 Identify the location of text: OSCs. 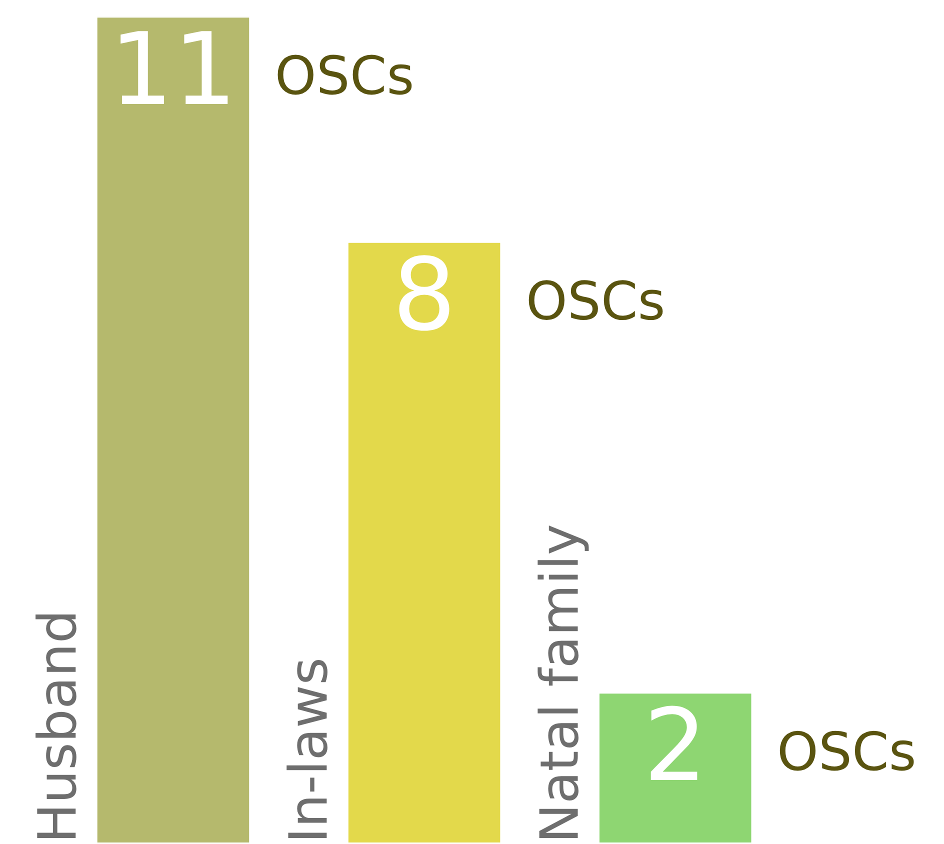
(847, 750).